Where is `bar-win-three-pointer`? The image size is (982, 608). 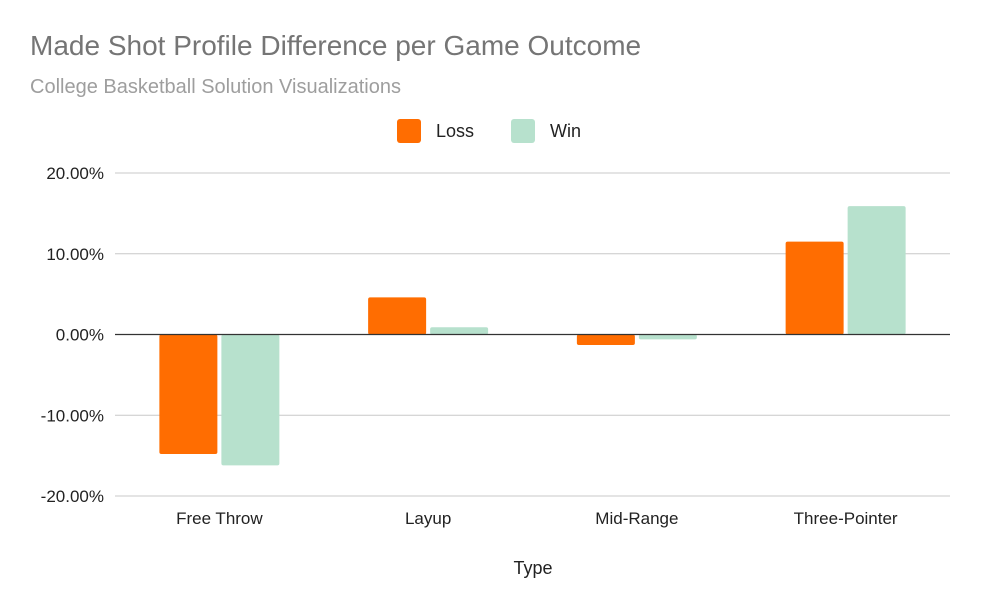
bar-win-three-pointer is located at coordinates (876, 270).